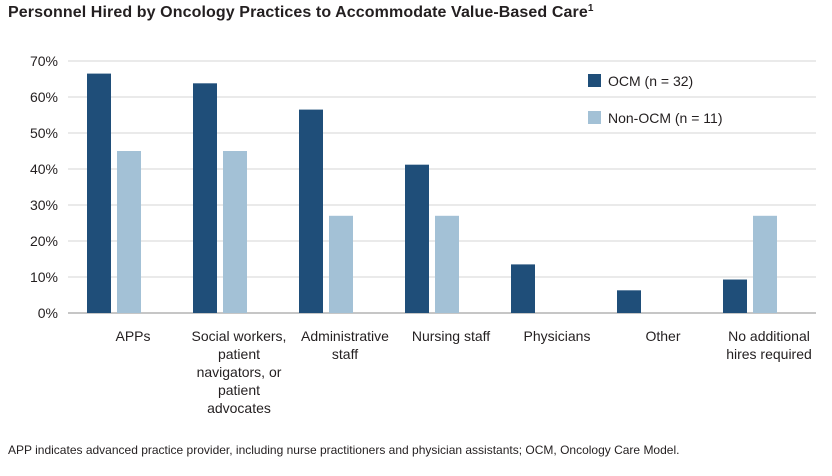 The image size is (832, 476). What do you see at coordinates (44, 241) in the screenshot?
I see `y-tick-label: 20%` at bounding box center [44, 241].